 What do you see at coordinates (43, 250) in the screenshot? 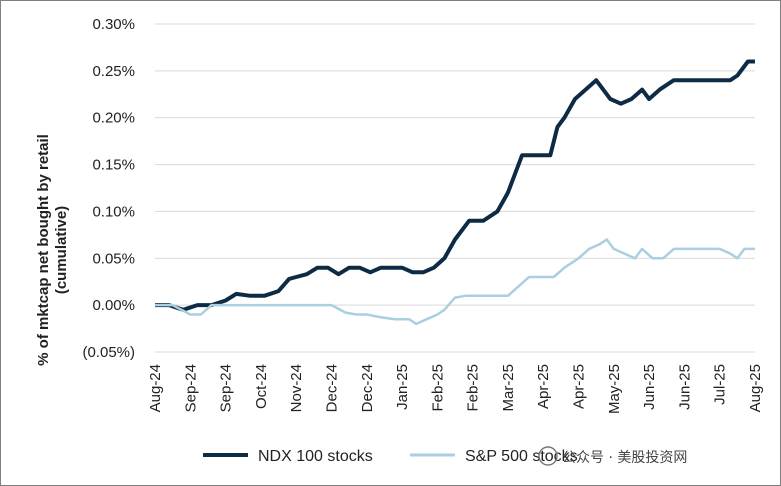
I see `y-axis-label-line-1: % of mktcap net bought by retail` at bounding box center [43, 250].